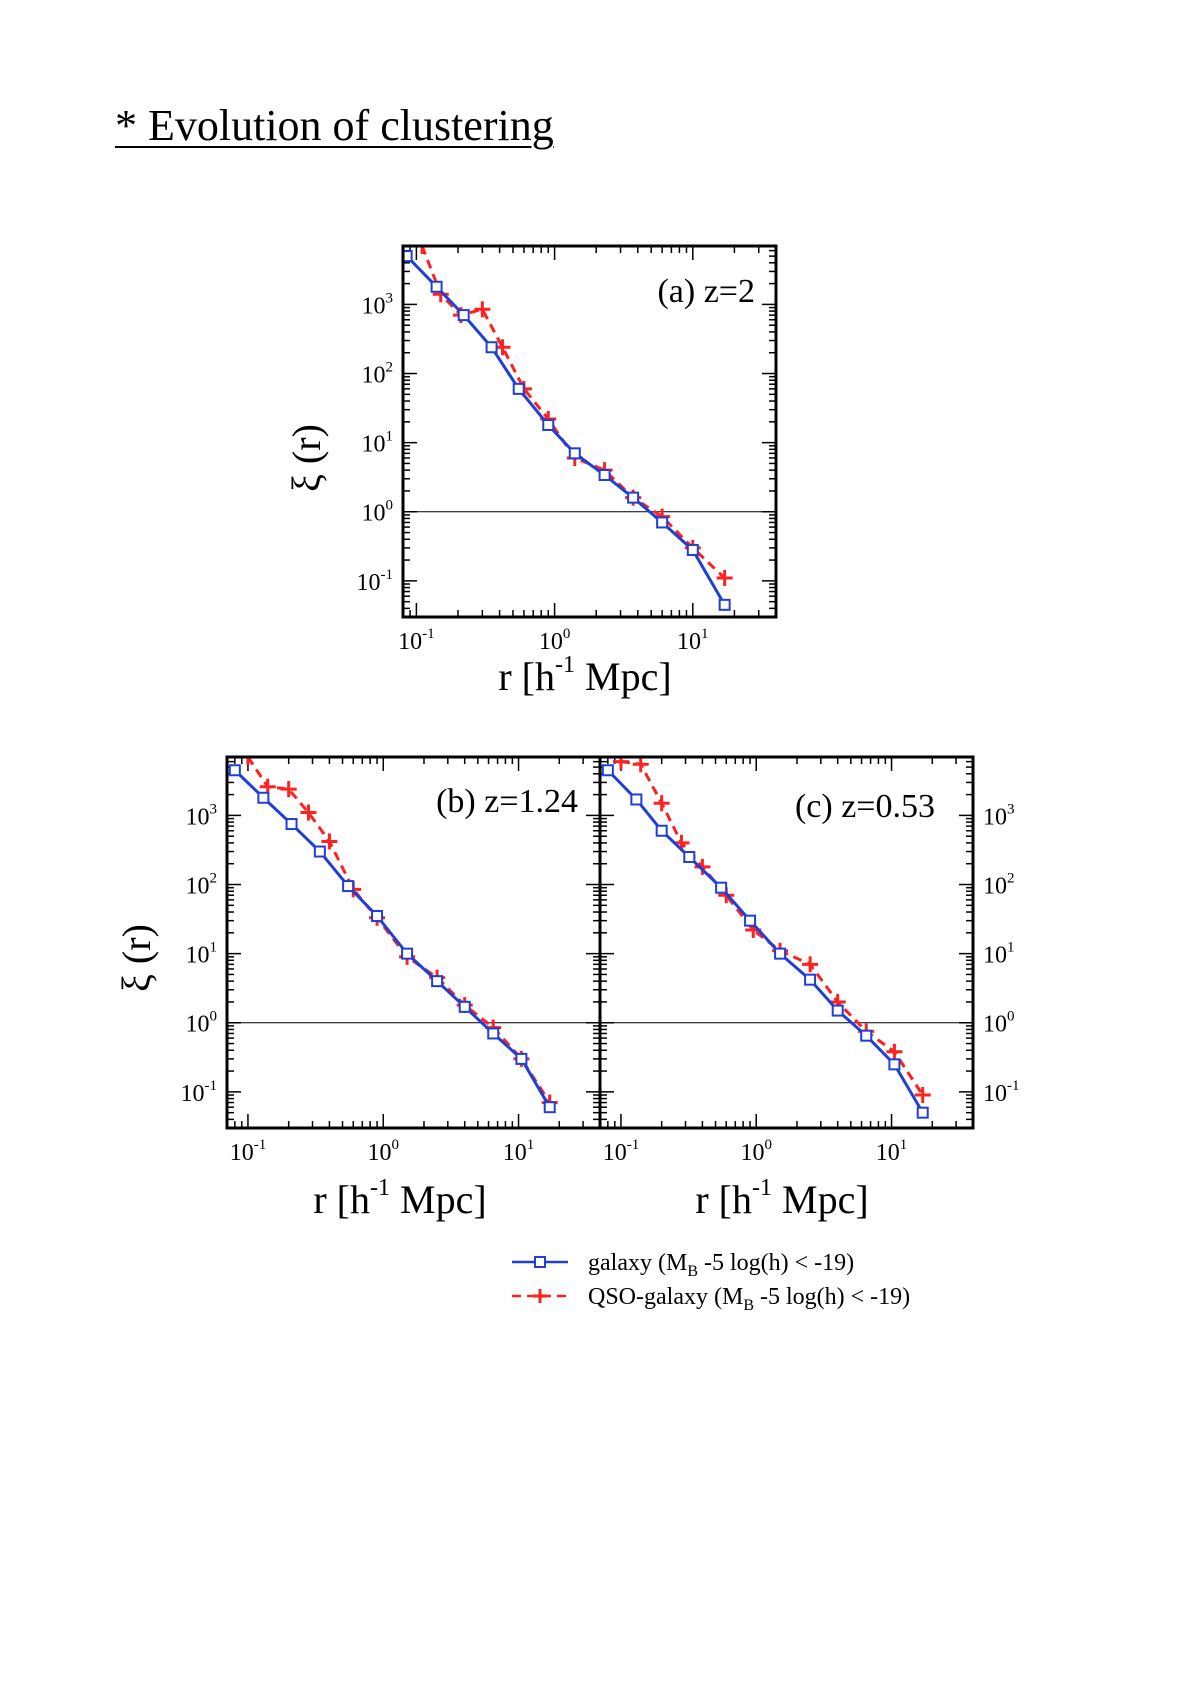 The image size is (1190, 1683). I want to click on legend-galaxy-label: galaxy (MB -5 log(h) < -19), so click(721, 1265).